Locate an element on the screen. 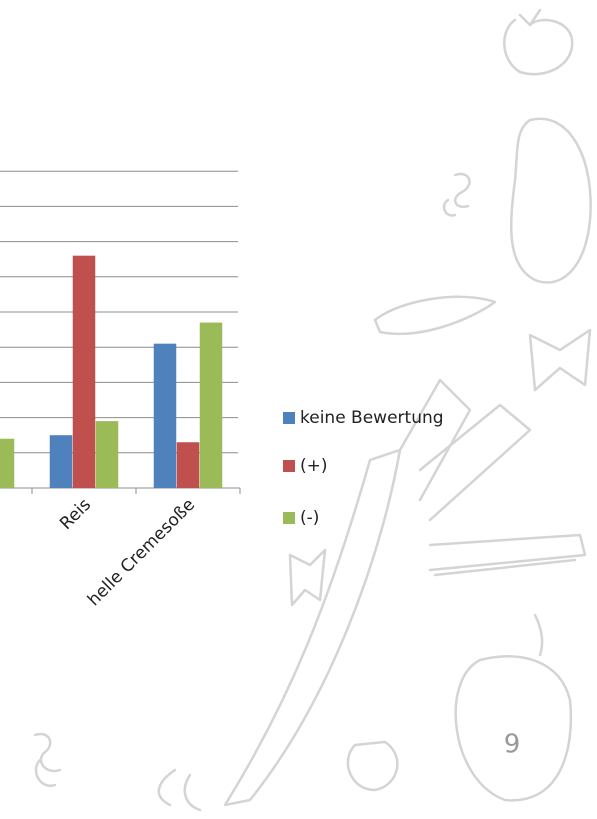 Image resolution: width=597 pixels, height=819 pixels. x-tick-label: helle Cremesoße is located at coordinates (141, 552).